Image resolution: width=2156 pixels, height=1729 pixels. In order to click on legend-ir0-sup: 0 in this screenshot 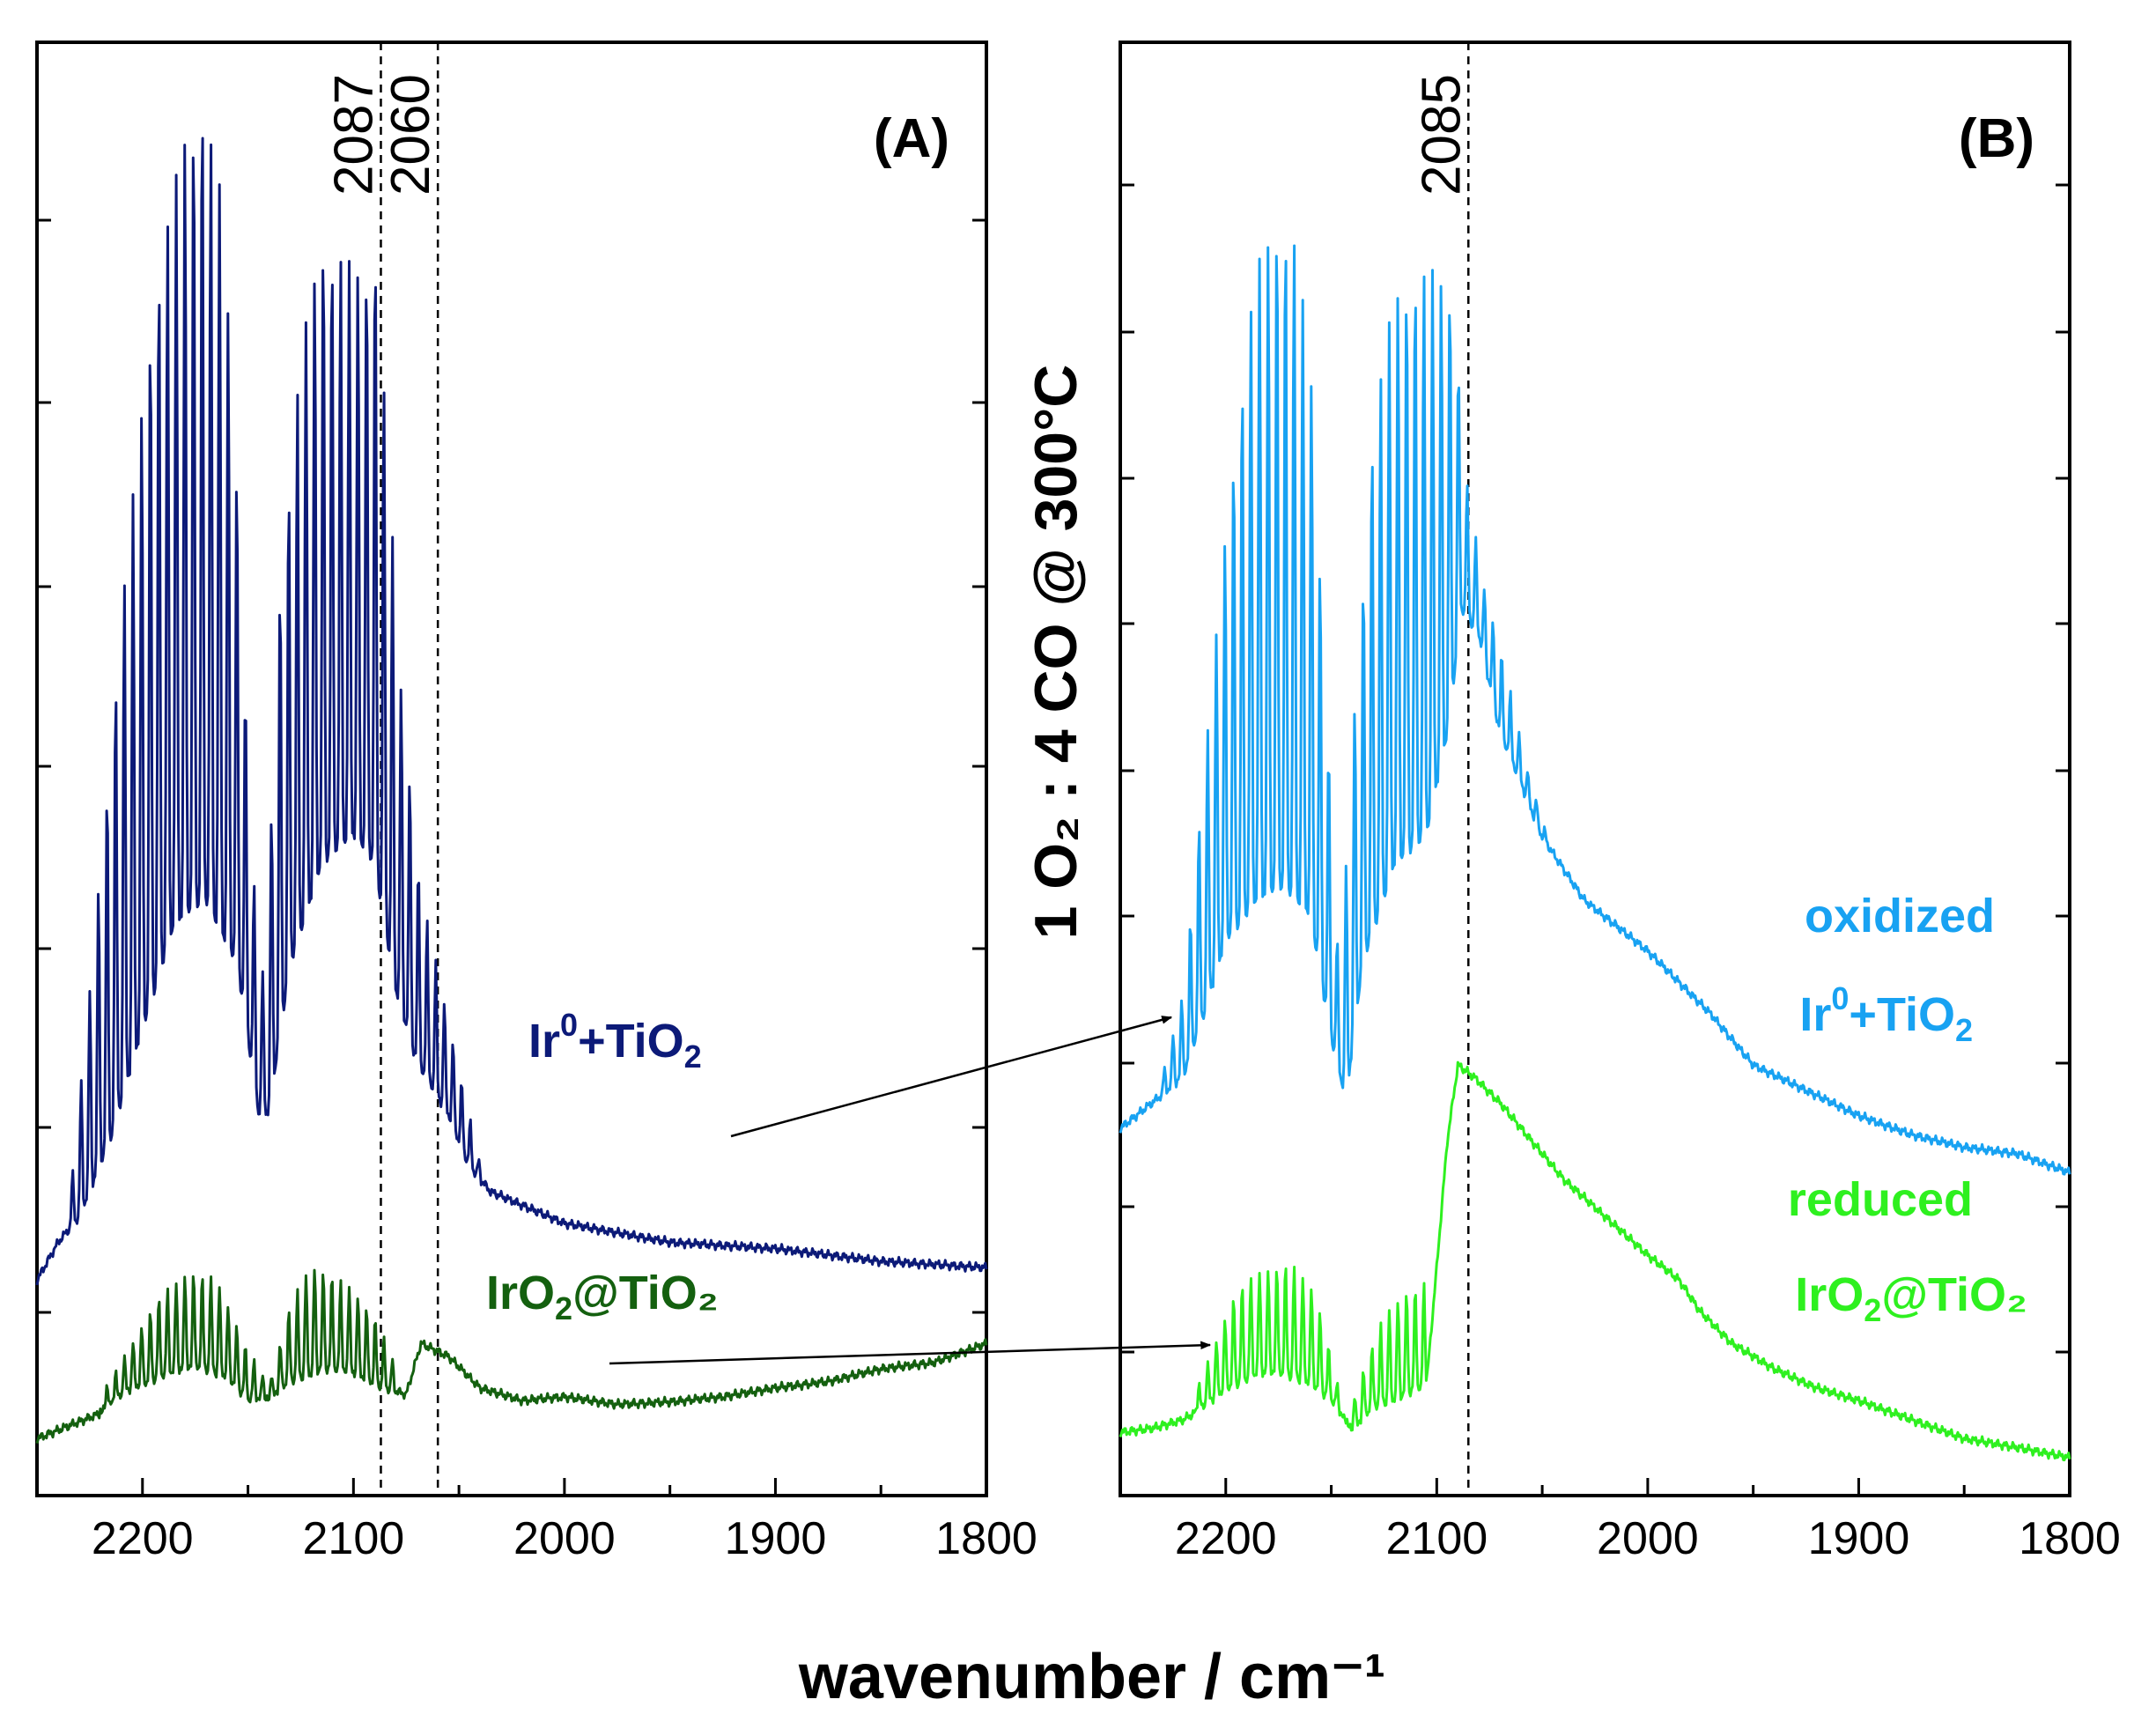, I will do `click(569, 1025)`.